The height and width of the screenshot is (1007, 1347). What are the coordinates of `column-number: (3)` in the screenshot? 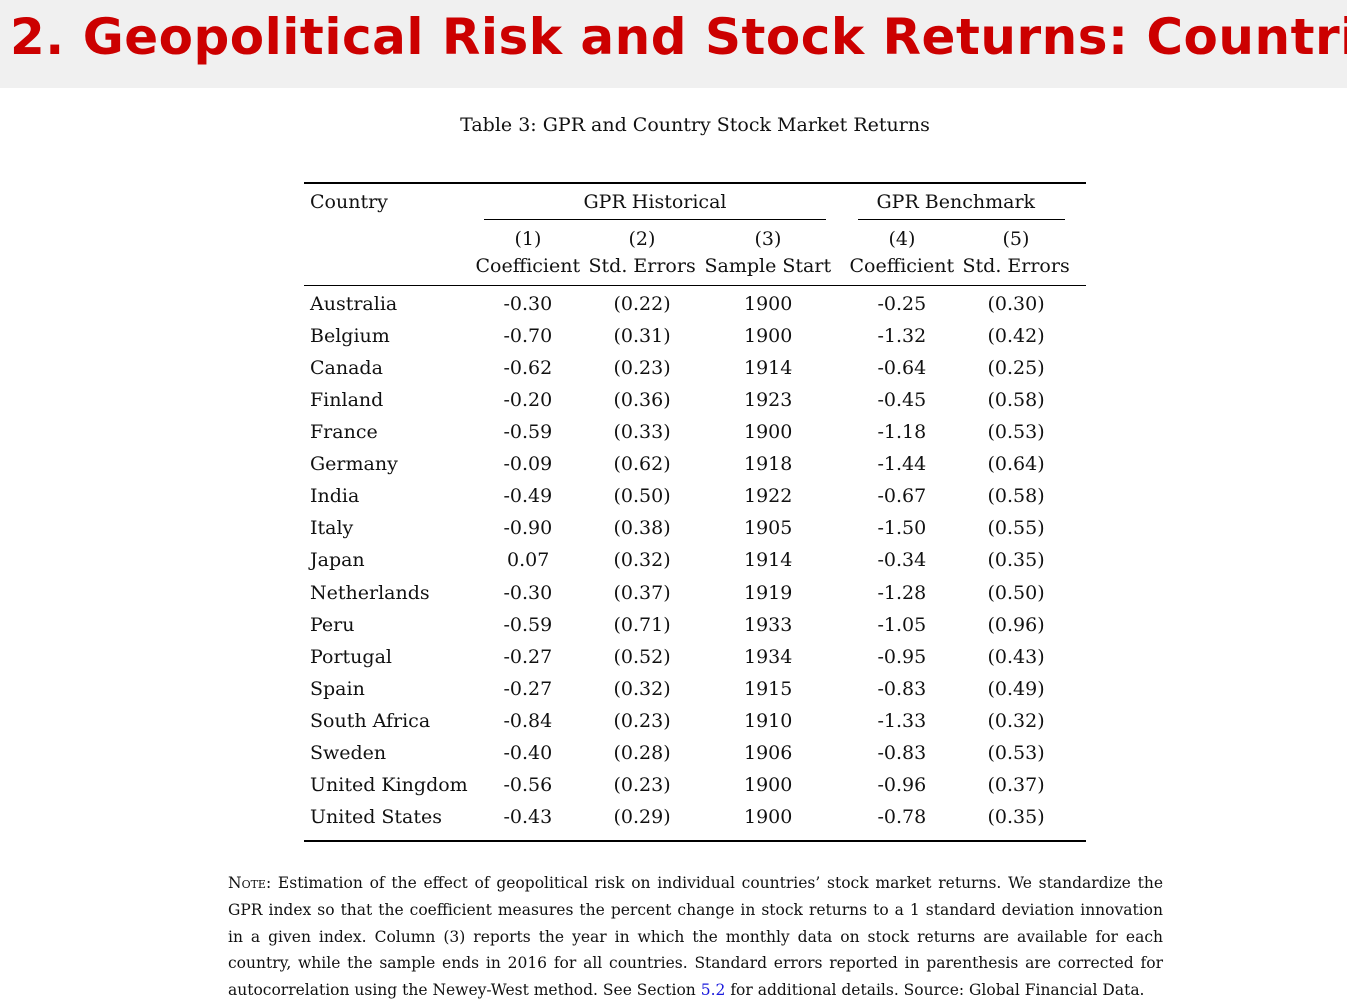 It's located at (768, 239).